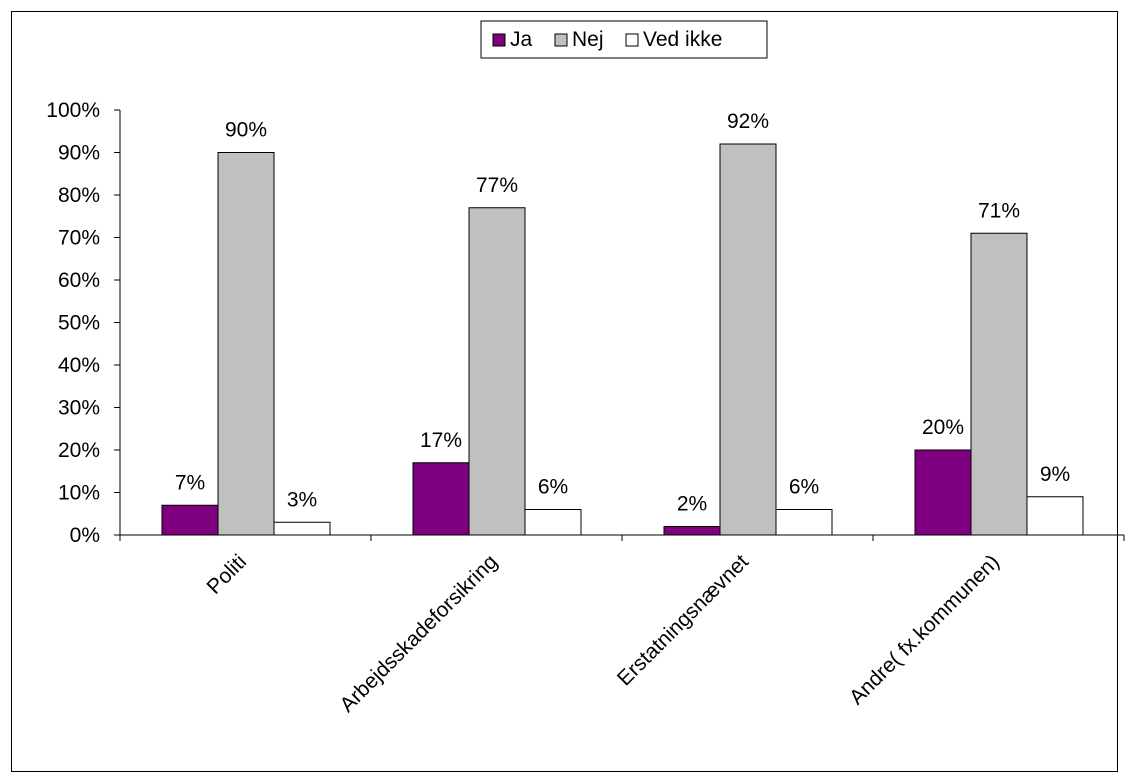 Image resolution: width=1131 pixels, height=784 pixels. I want to click on y-tick-label: 10%, so click(79, 493).